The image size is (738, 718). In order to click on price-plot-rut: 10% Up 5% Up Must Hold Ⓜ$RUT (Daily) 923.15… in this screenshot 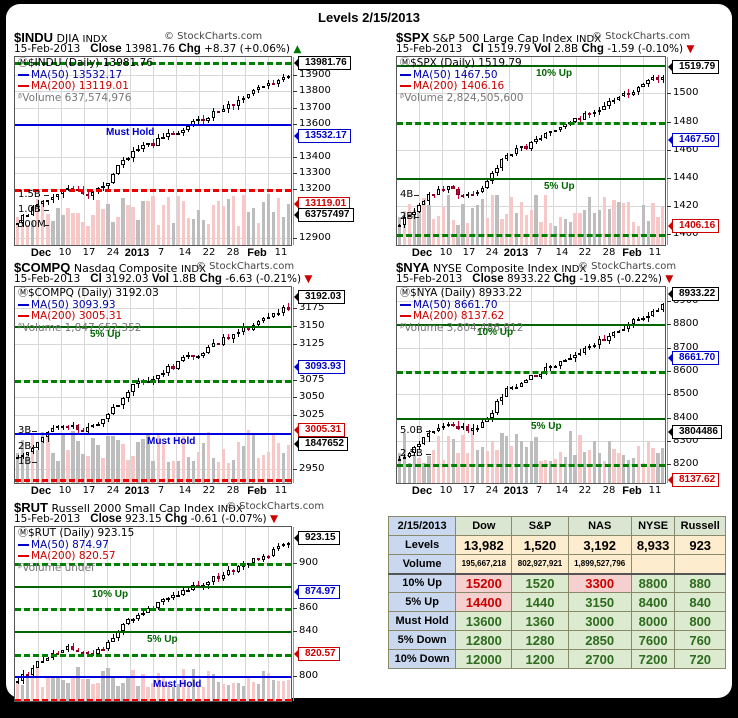, I will do `click(153, 614)`.